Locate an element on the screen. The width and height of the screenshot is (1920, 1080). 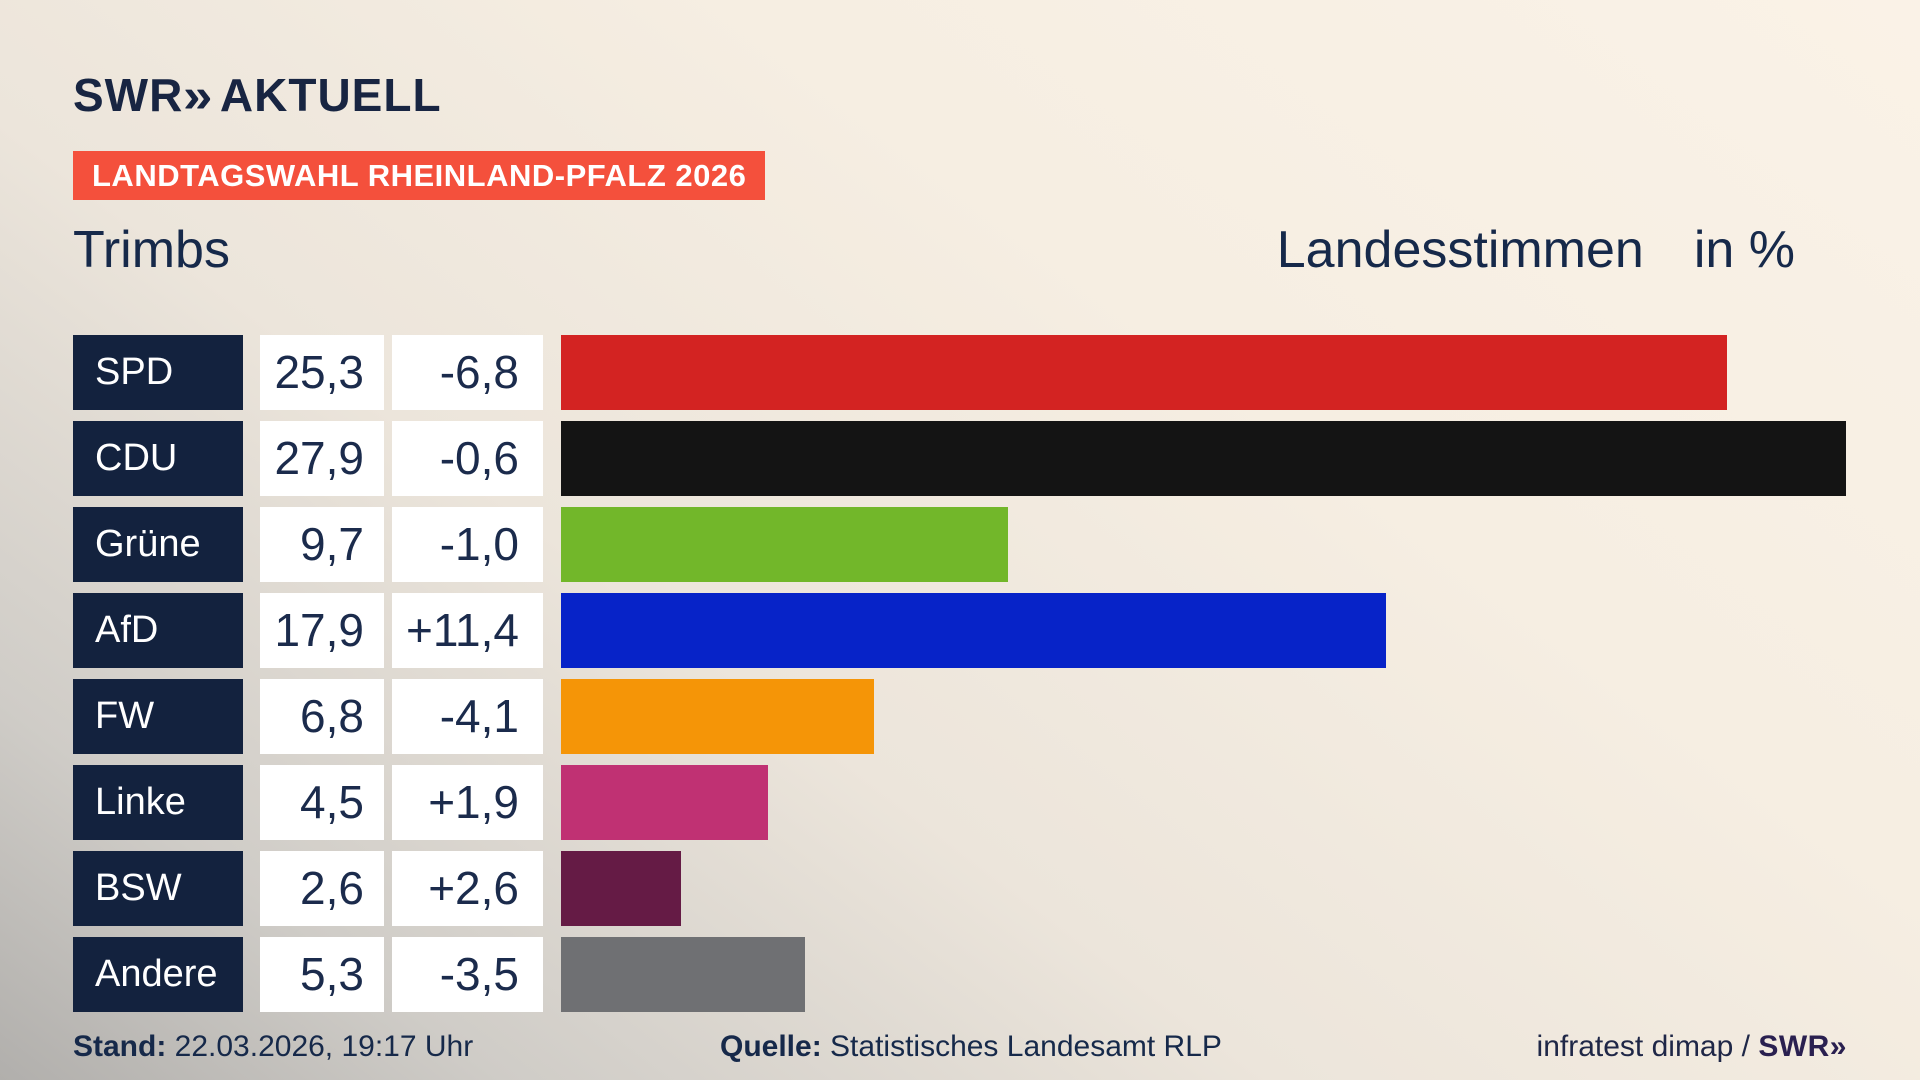
source-note: Quelle: Statistisches Landesamt RLP is located at coordinates (971, 1047).